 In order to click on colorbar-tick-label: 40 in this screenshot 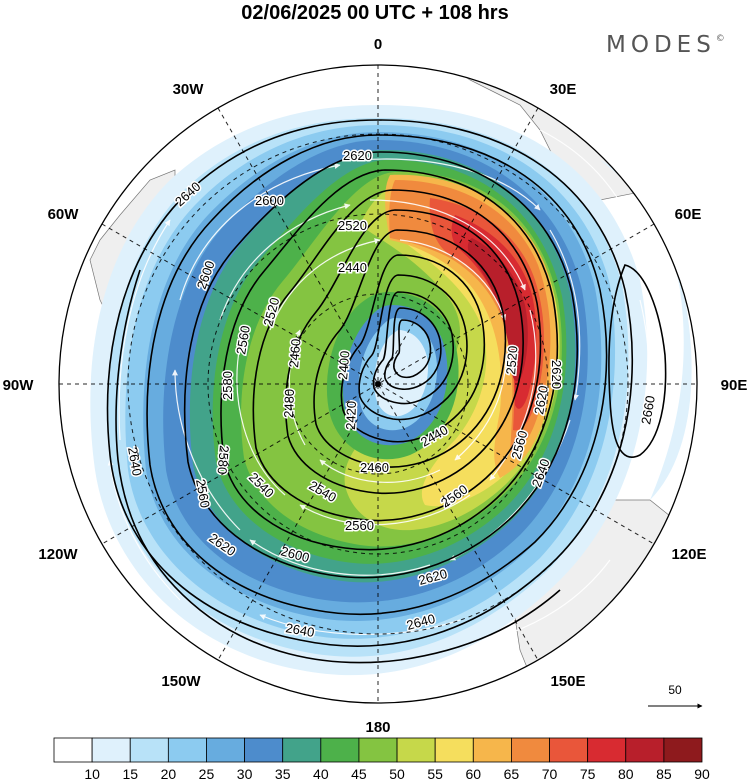, I will do `click(321, 774)`.